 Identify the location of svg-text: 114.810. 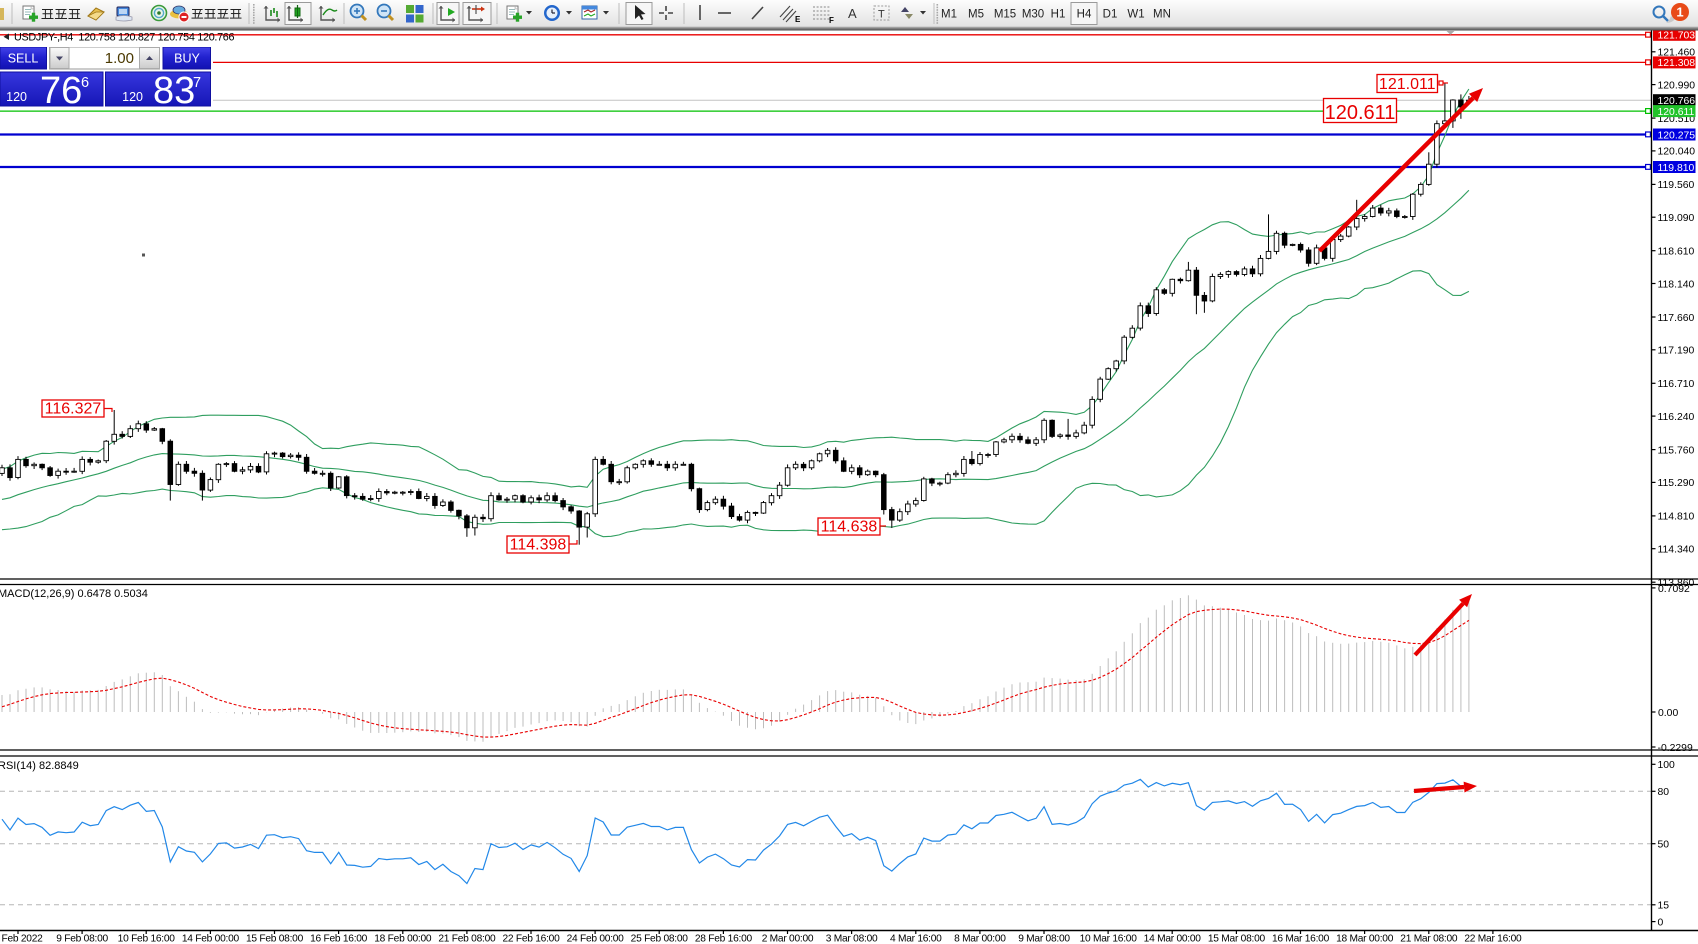
(1676, 517).